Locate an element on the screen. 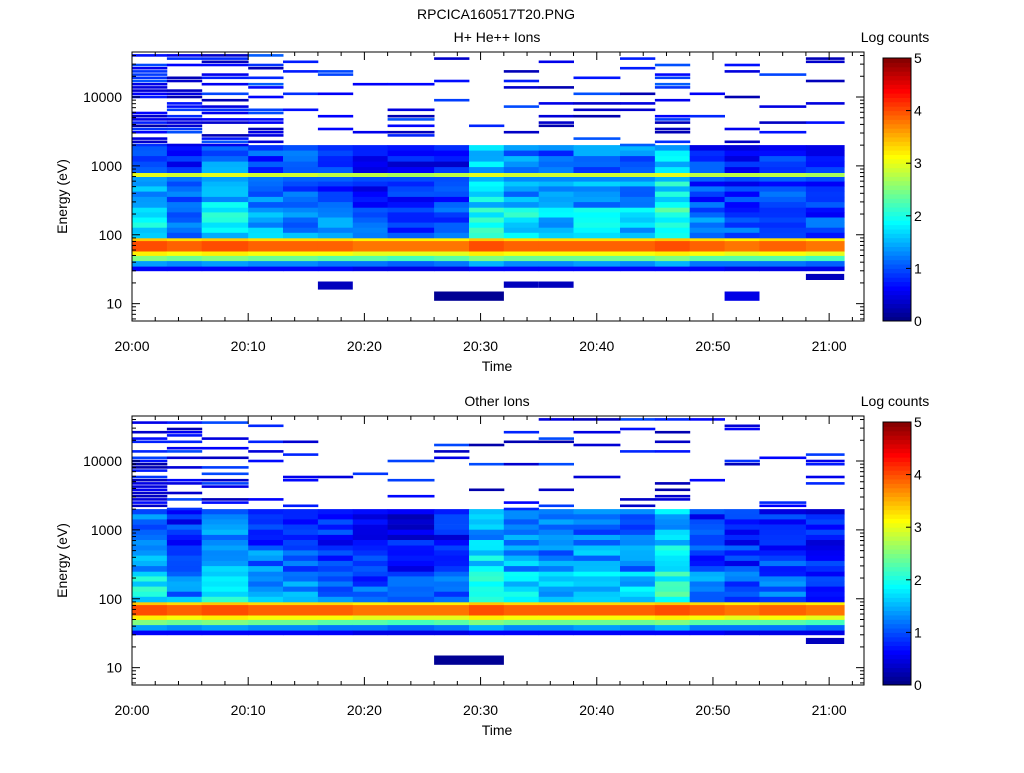  colorbar-tick-label: 1 is located at coordinates (918, 268).